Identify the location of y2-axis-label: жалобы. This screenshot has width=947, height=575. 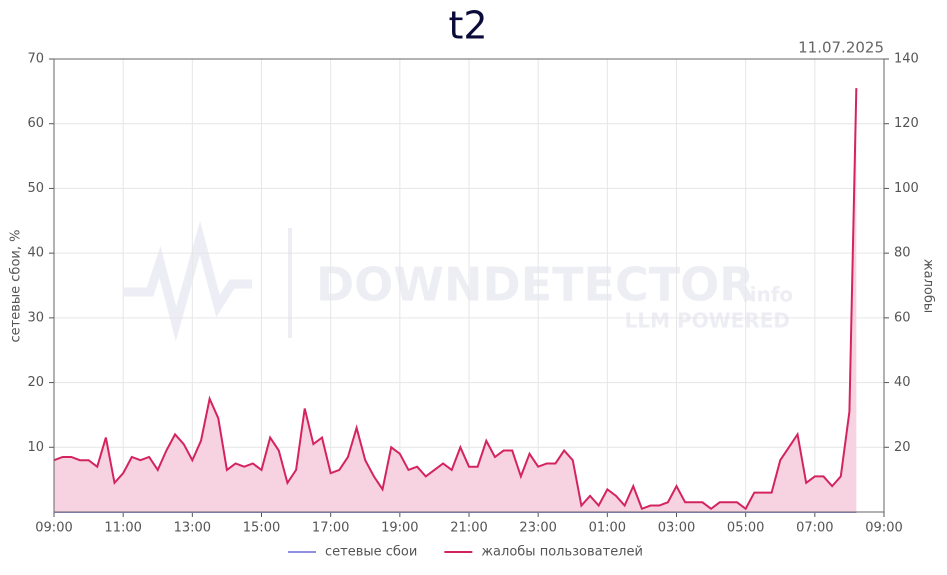
(928, 286).